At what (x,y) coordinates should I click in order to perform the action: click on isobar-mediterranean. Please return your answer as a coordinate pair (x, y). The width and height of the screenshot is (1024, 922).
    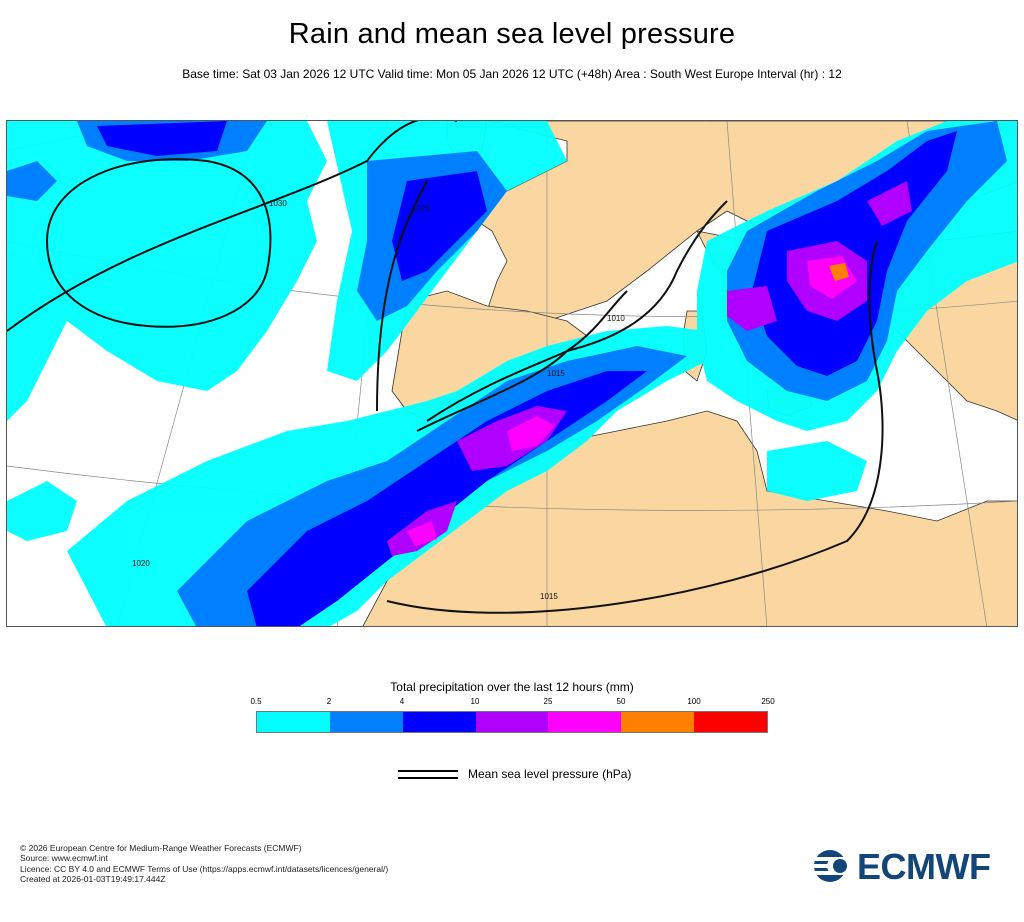
    Looking at the image, I should click on (577, 311).